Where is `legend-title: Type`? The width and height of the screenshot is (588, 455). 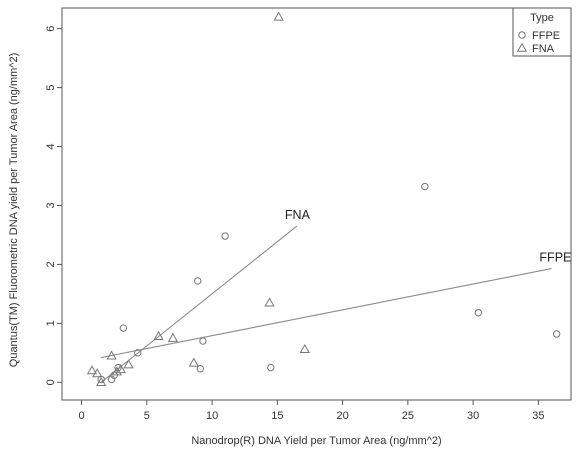 legend-title: Type is located at coordinates (542, 18).